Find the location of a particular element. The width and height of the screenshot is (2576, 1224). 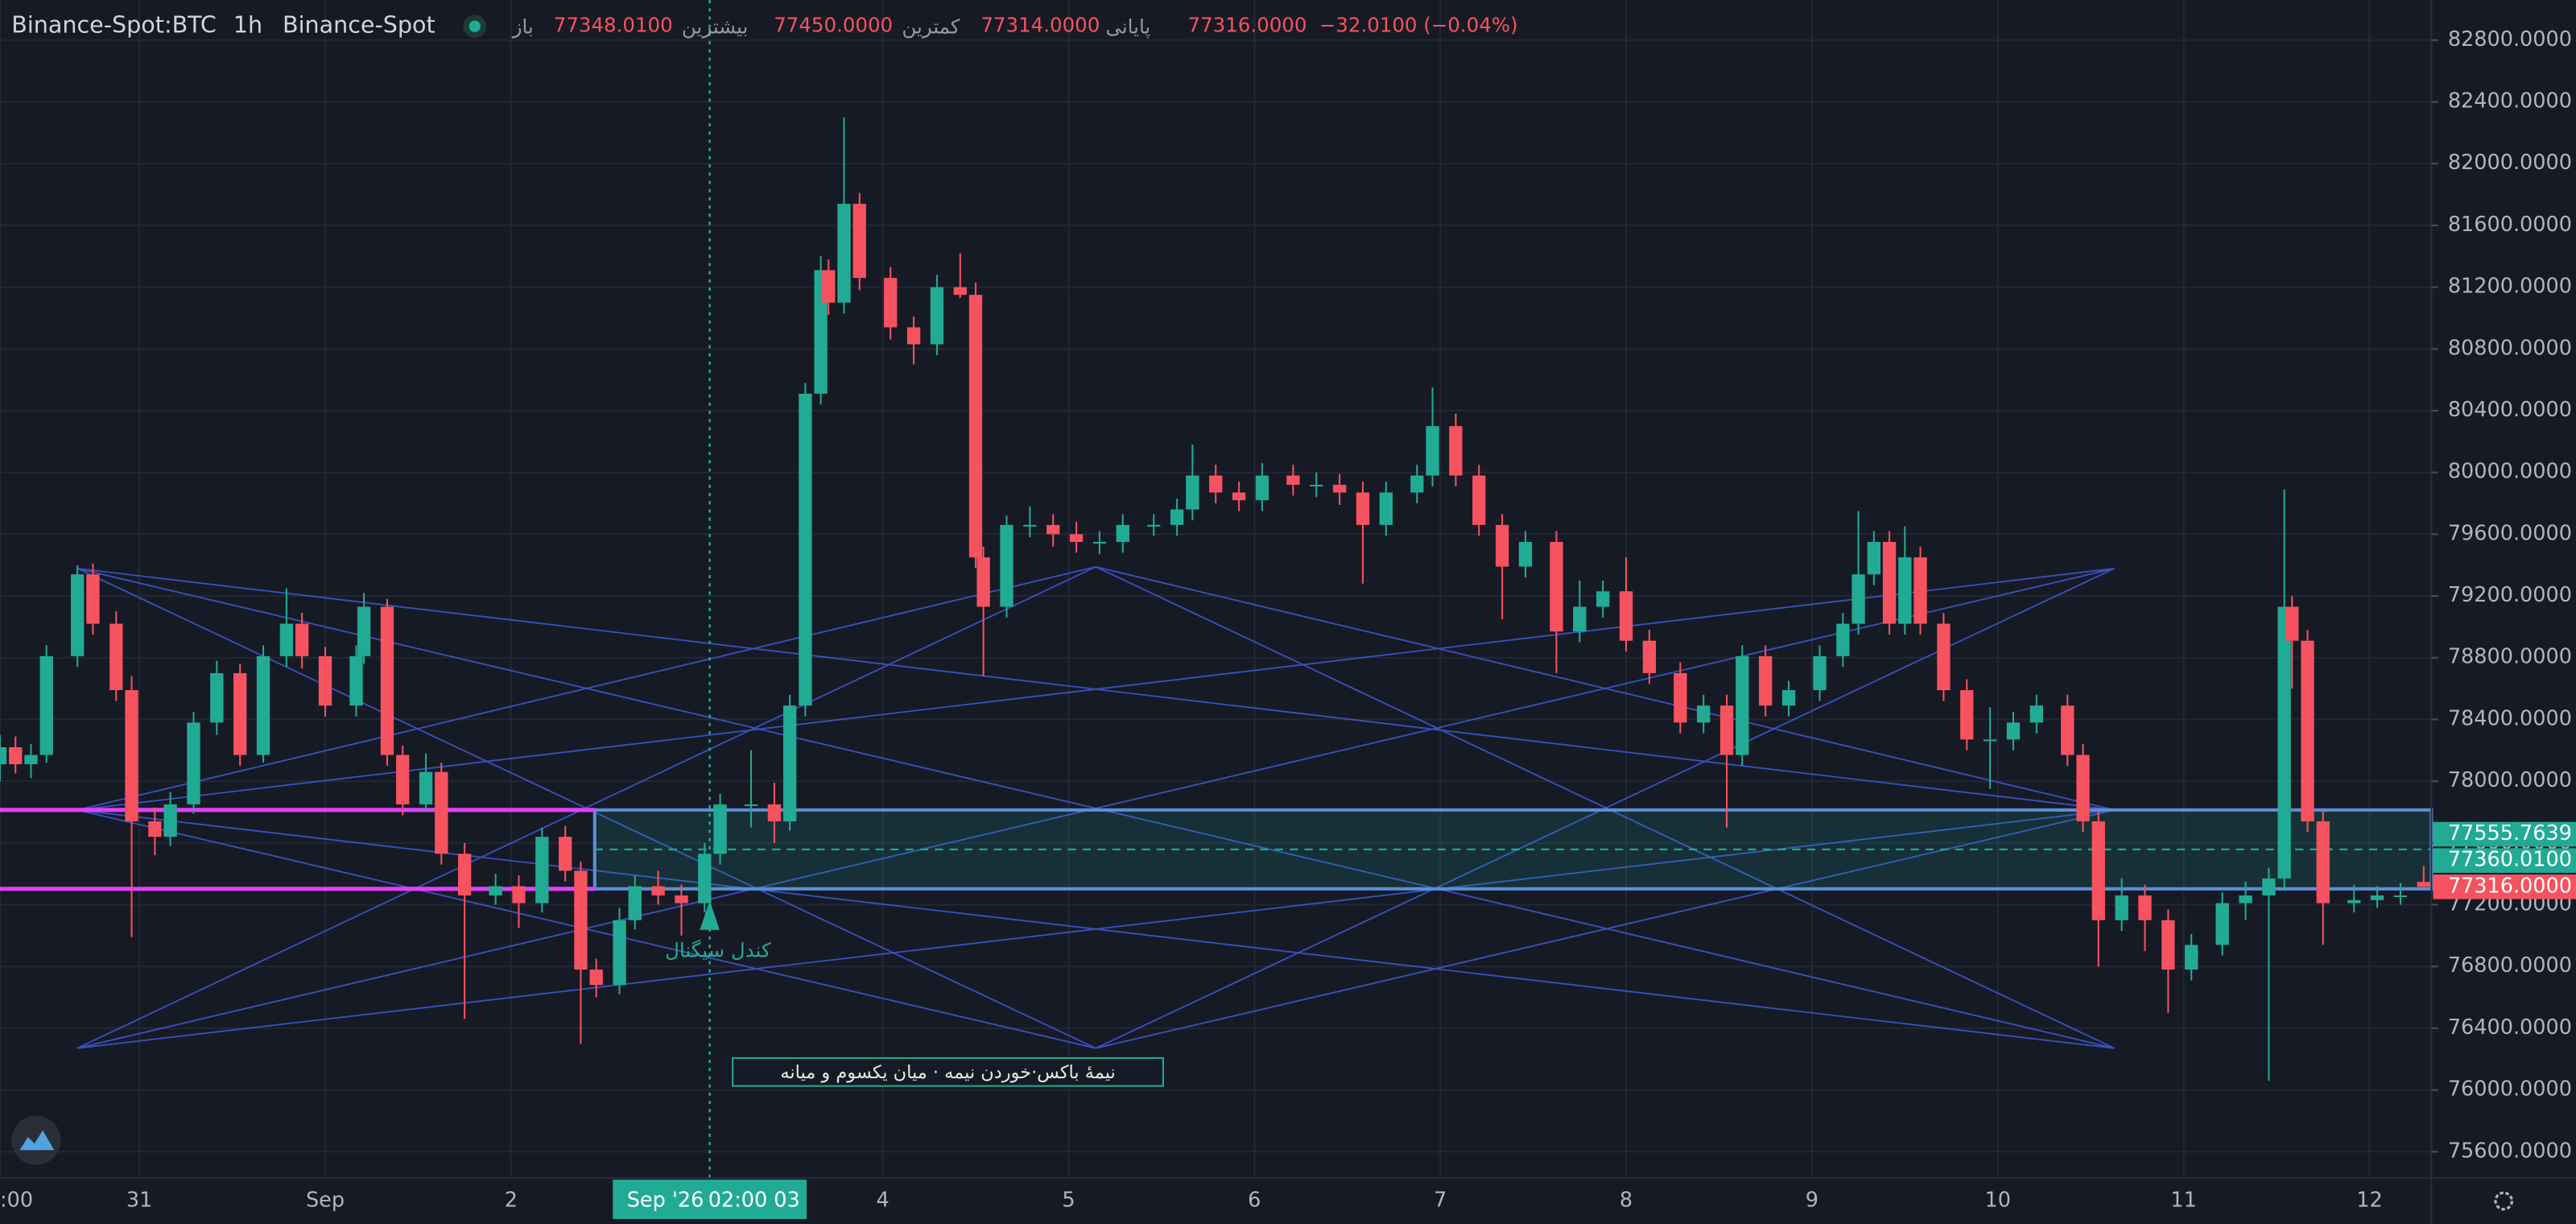

x-tick-label: :00 is located at coordinates (16, 1200).